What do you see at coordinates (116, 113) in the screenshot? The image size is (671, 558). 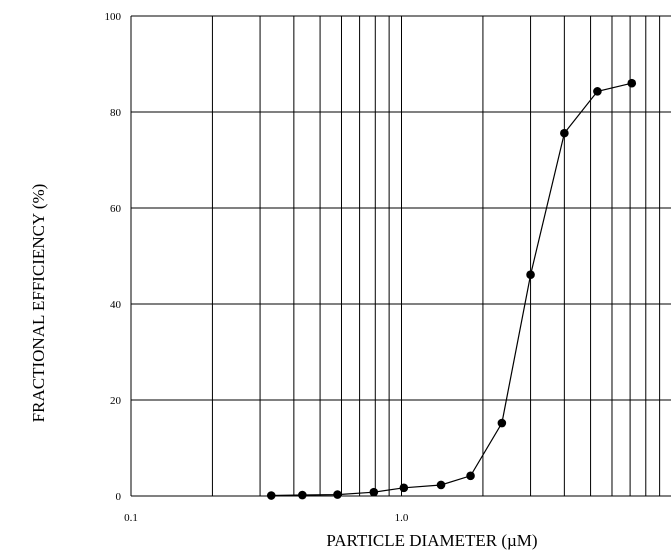 I see `y-tick-label: 80` at bounding box center [116, 113].